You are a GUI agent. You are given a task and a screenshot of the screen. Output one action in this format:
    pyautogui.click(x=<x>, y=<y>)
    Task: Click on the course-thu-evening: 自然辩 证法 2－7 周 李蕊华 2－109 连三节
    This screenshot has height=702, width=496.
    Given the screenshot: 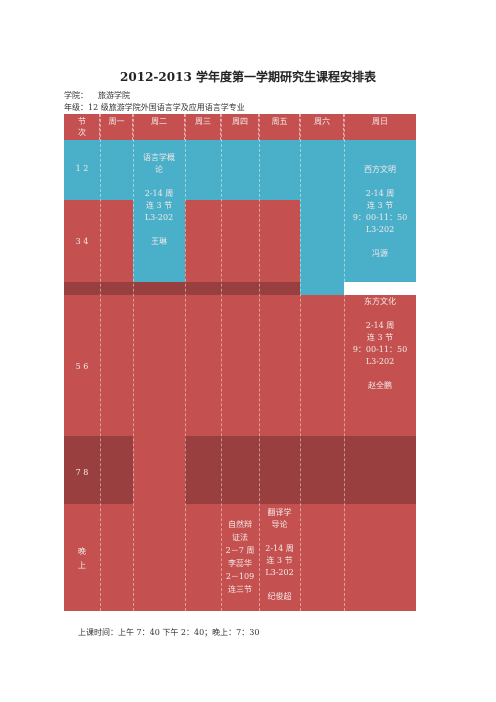 What is the action you would take?
    pyautogui.click(x=240, y=557)
    